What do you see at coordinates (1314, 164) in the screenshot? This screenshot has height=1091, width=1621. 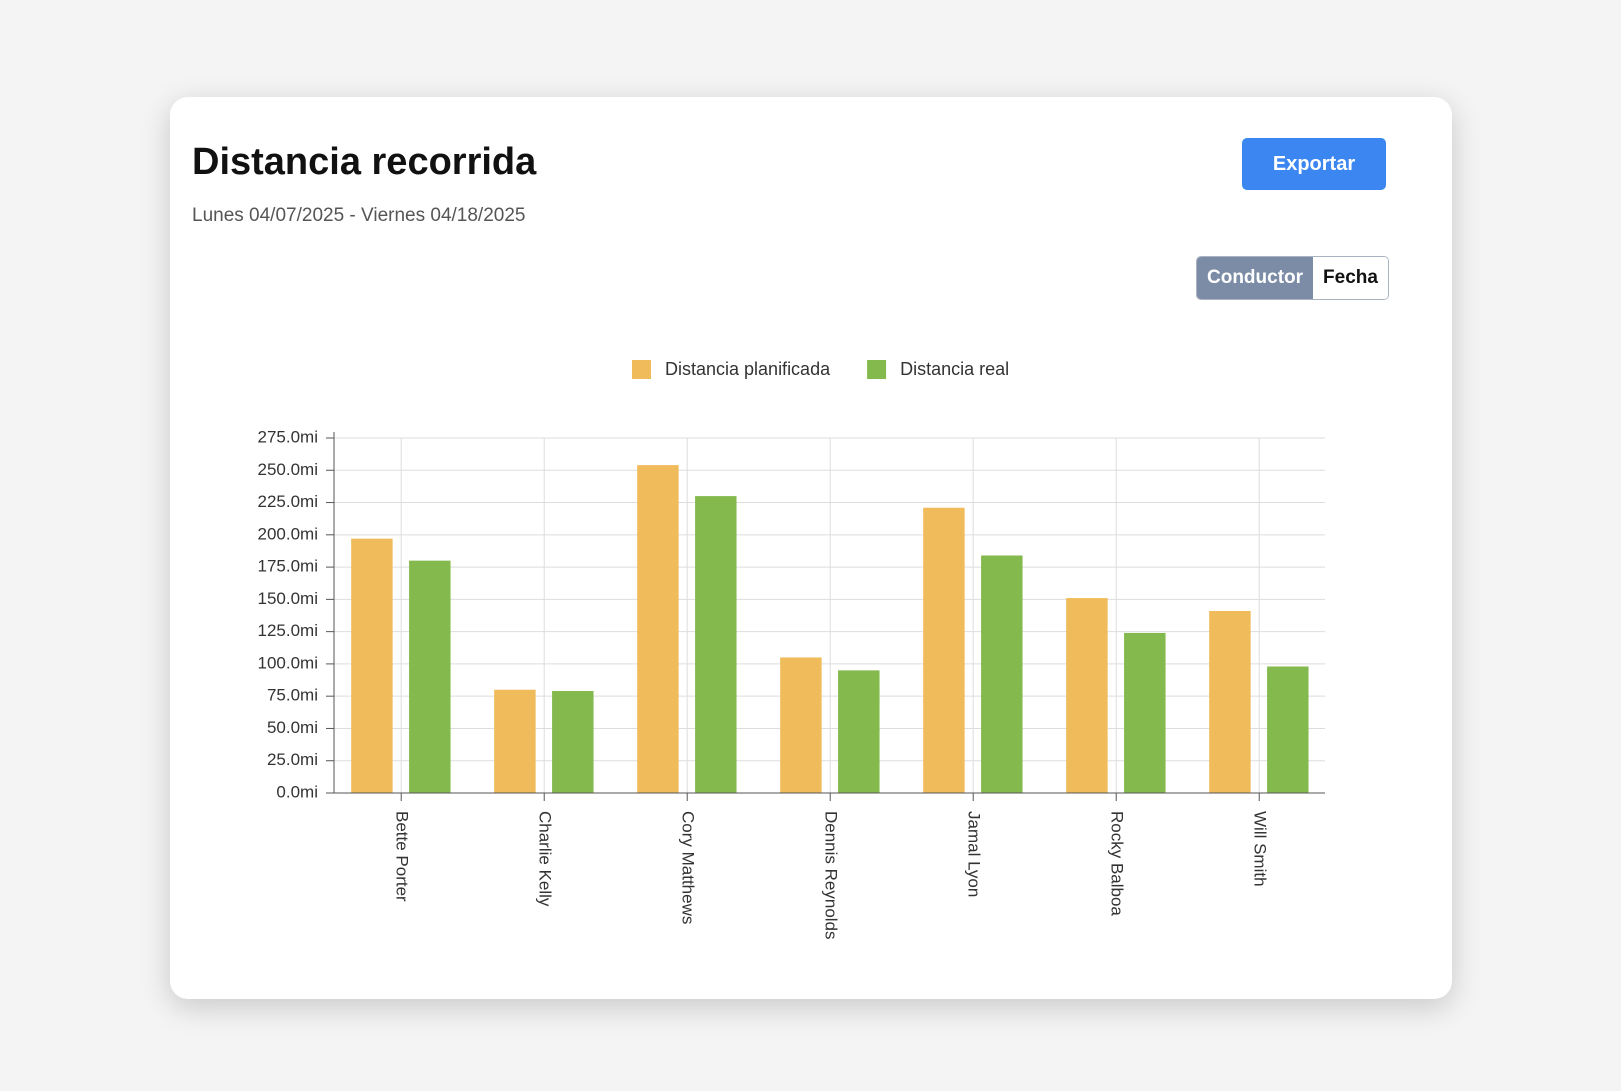 I see `export-button: Exportar` at bounding box center [1314, 164].